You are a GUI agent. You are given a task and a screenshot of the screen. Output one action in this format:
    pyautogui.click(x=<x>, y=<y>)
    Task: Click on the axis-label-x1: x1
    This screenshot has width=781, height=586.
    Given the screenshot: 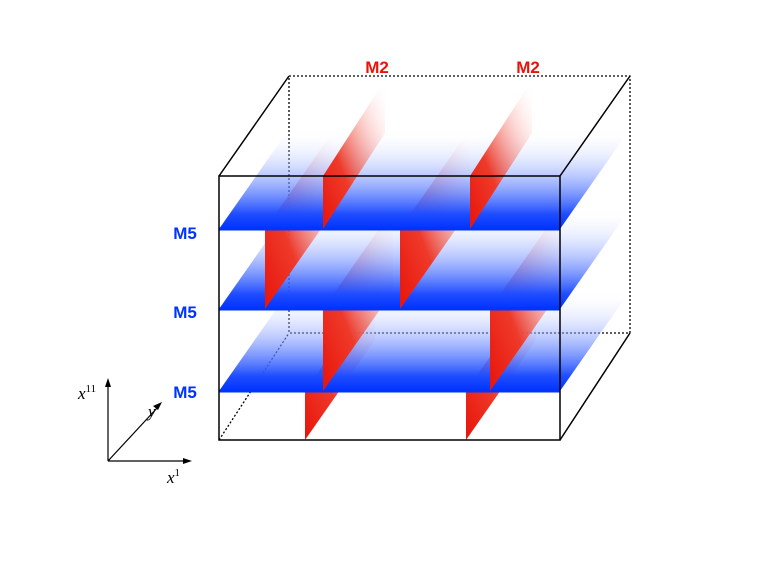 What is the action you would take?
    pyautogui.click(x=173, y=477)
    